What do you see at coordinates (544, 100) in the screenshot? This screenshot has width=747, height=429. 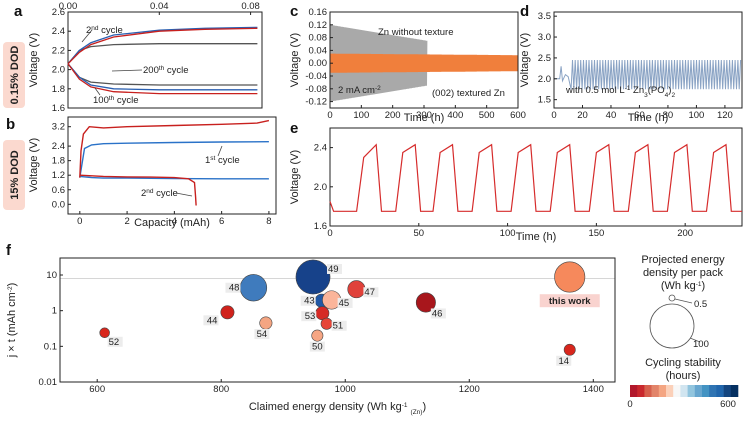 I see `panel-d-ytick-label: 1.5` at bounding box center [544, 100].